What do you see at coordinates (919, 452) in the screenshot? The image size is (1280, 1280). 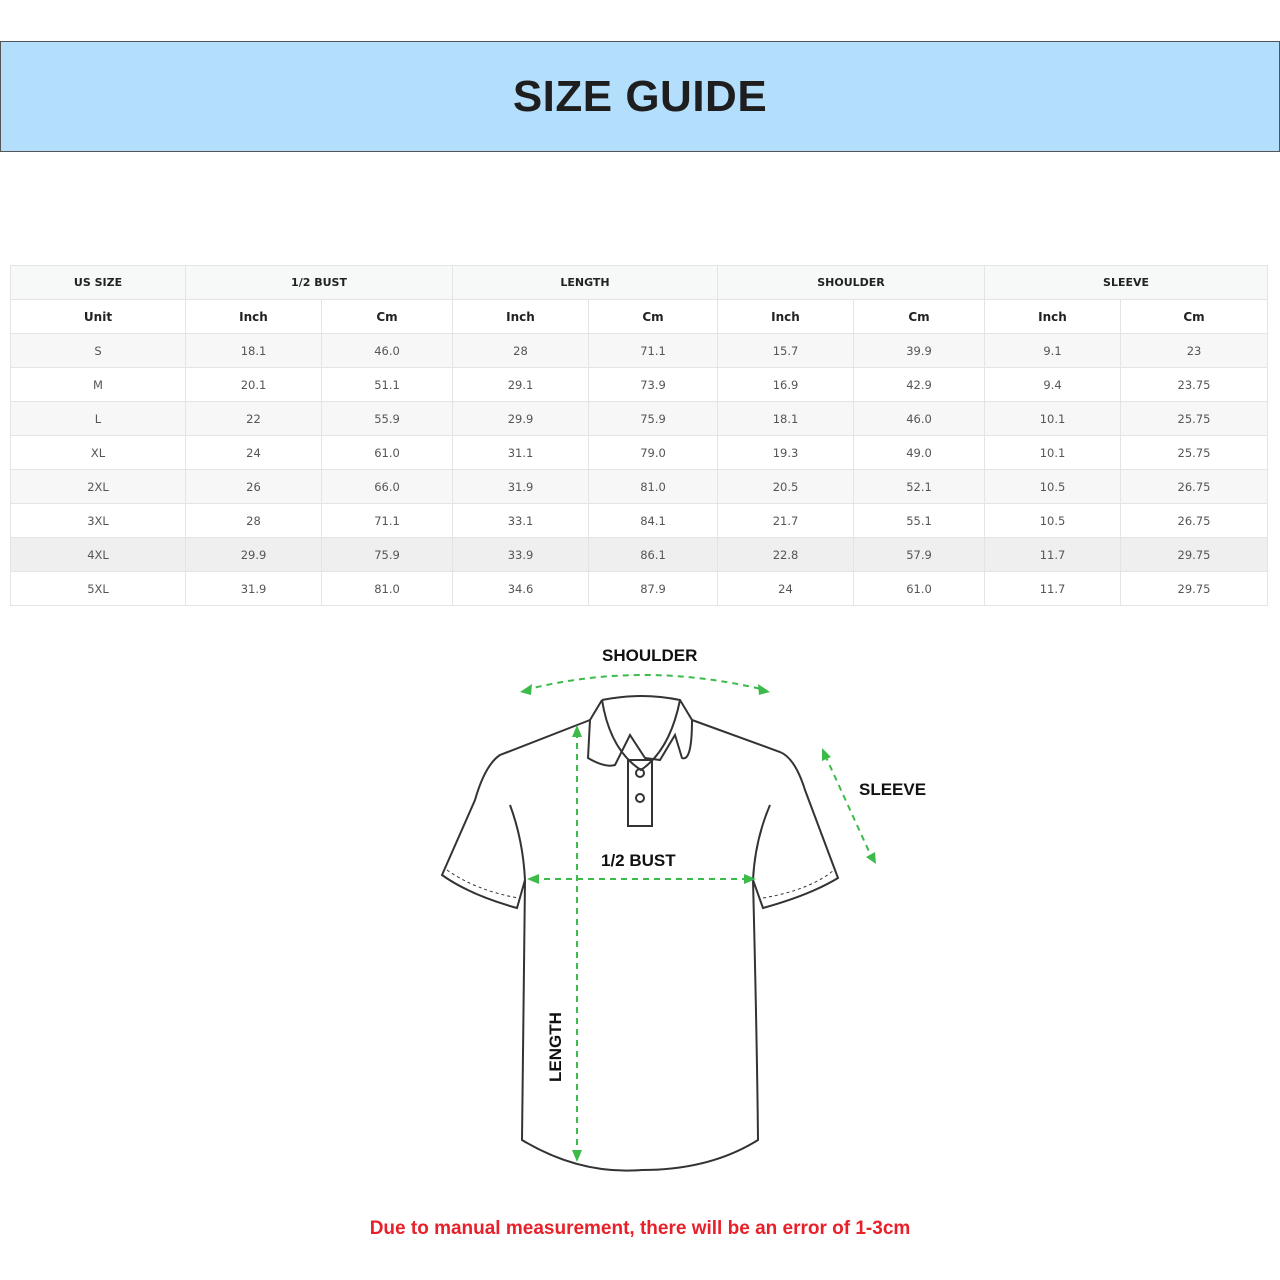 I see `value-cell: 49.0` at bounding box center [919, 452].